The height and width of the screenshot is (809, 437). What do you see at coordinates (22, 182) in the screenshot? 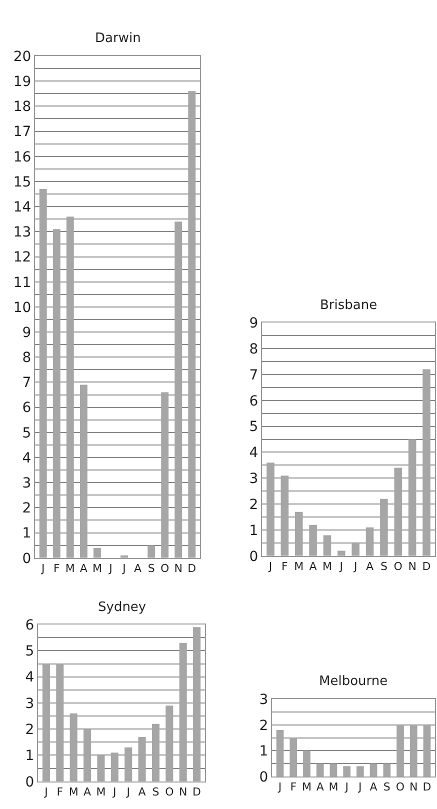
I see `y-tick-label: 15` at bounding box center [22, 182].